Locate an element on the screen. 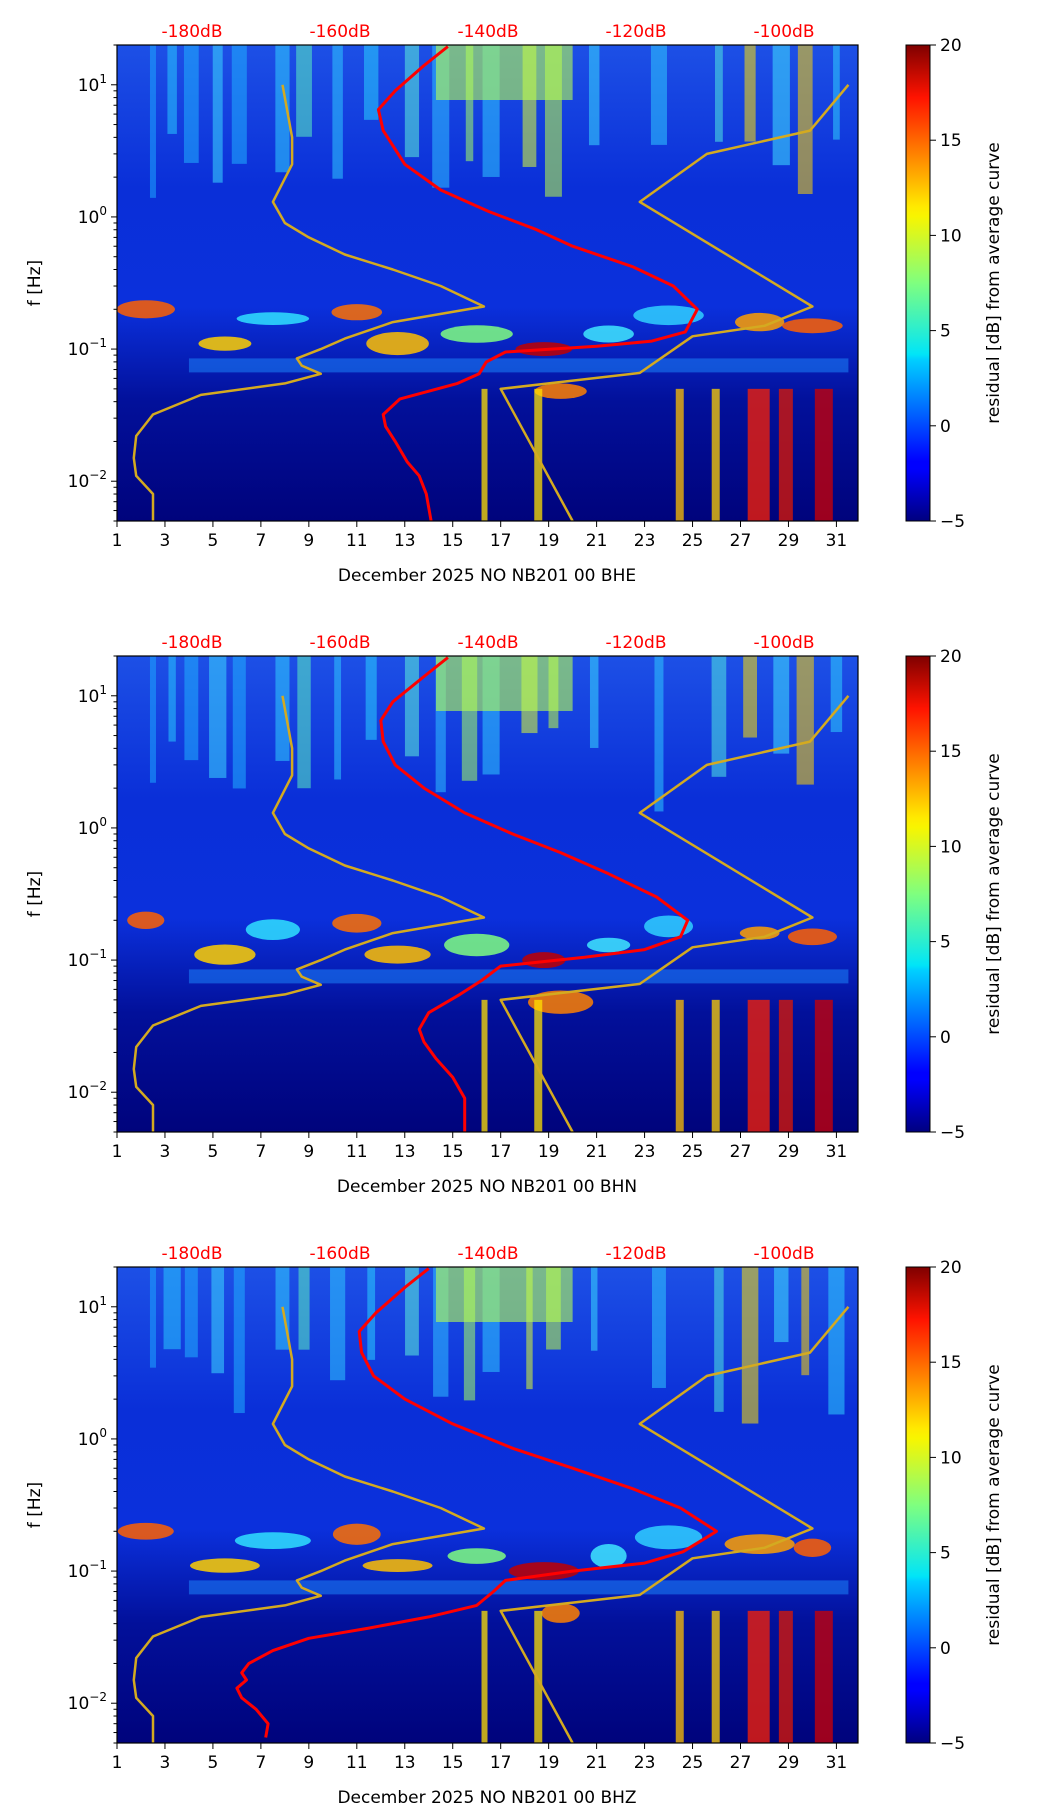 The image size is (1052, 1806). x-tick-label: 11 is located at coordinates (357, 1152).